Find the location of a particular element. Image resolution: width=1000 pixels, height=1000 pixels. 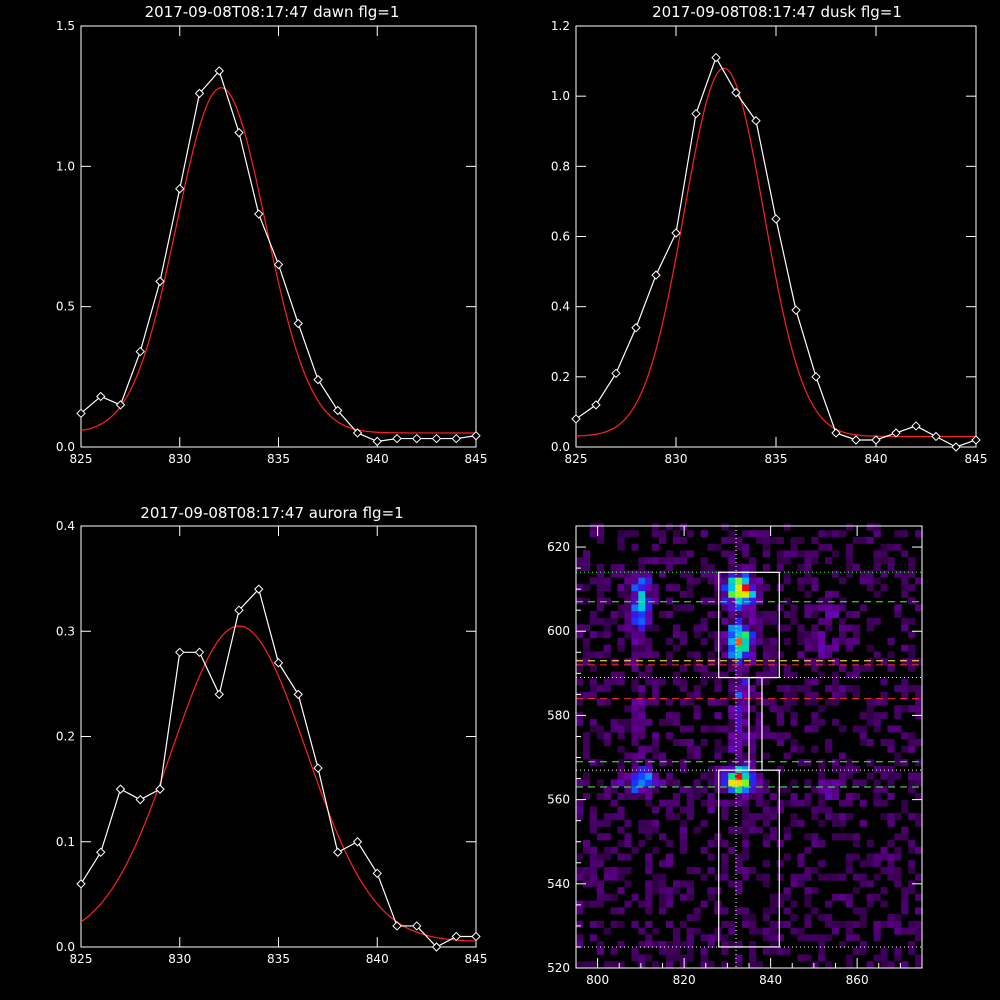

panel-aurora-title: 2017-09-08T08:17:47 aurora flg=1 is located at coordinates (271, 513).